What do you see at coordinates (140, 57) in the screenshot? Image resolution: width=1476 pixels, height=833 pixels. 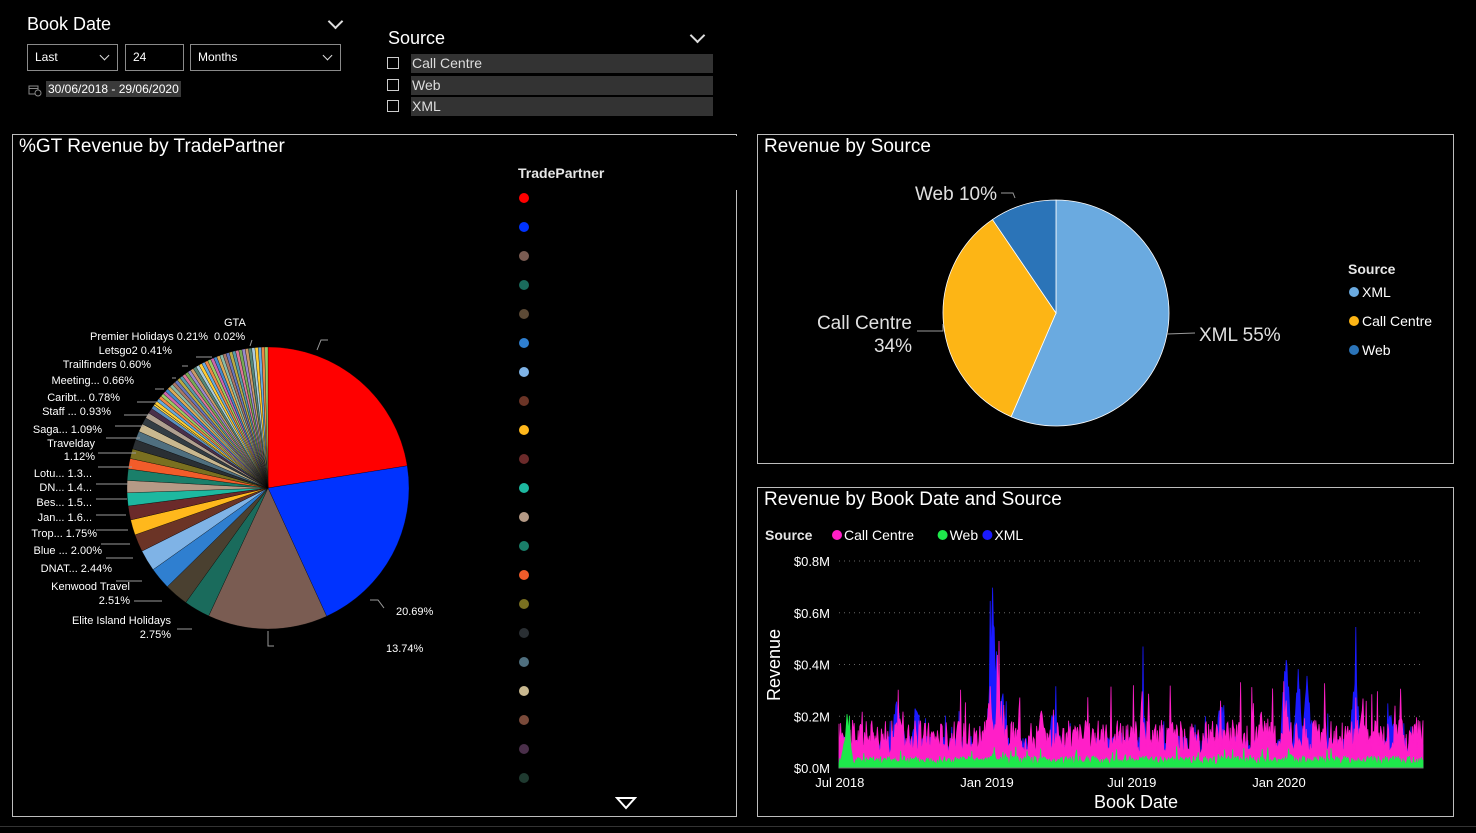 I see `period-count-value: 24` at bounding box center [140, 57].